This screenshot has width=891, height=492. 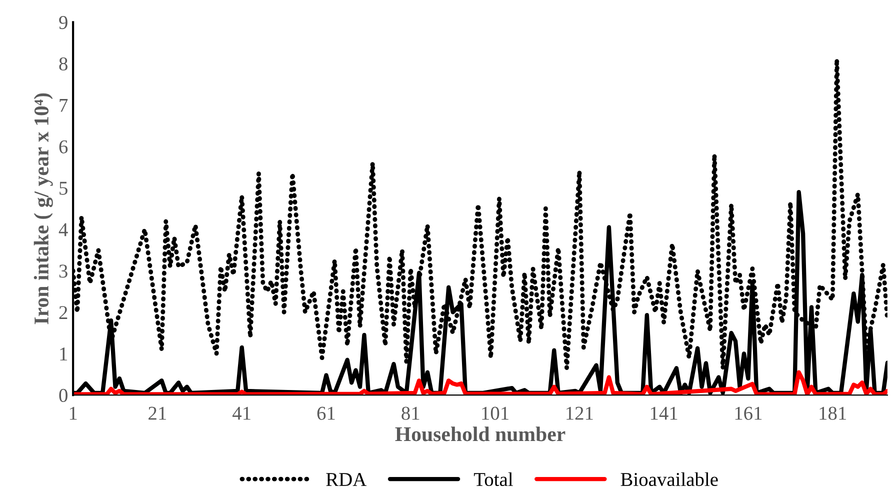 I want to click on x-tick-label: 41, so click(x=241, y=413).